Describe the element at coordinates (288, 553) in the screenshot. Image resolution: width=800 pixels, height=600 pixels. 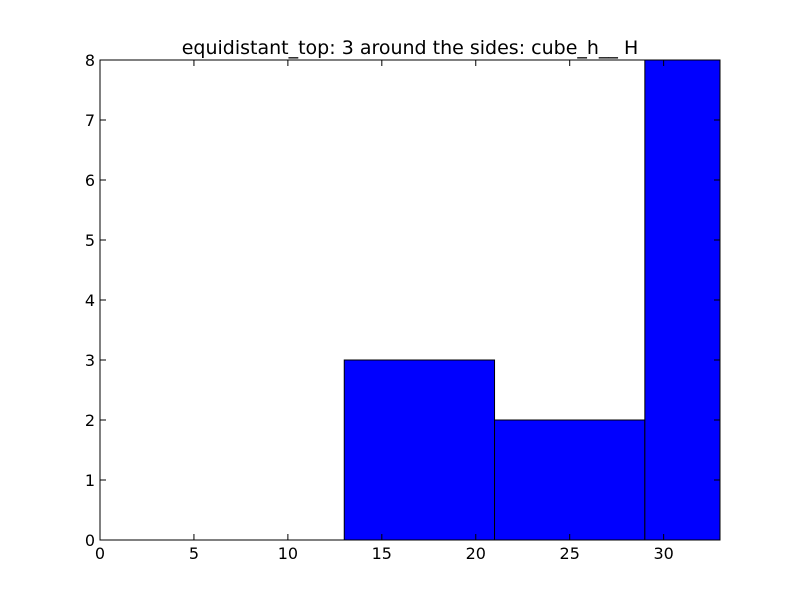
I see `x-tick-label: 10` at that location.